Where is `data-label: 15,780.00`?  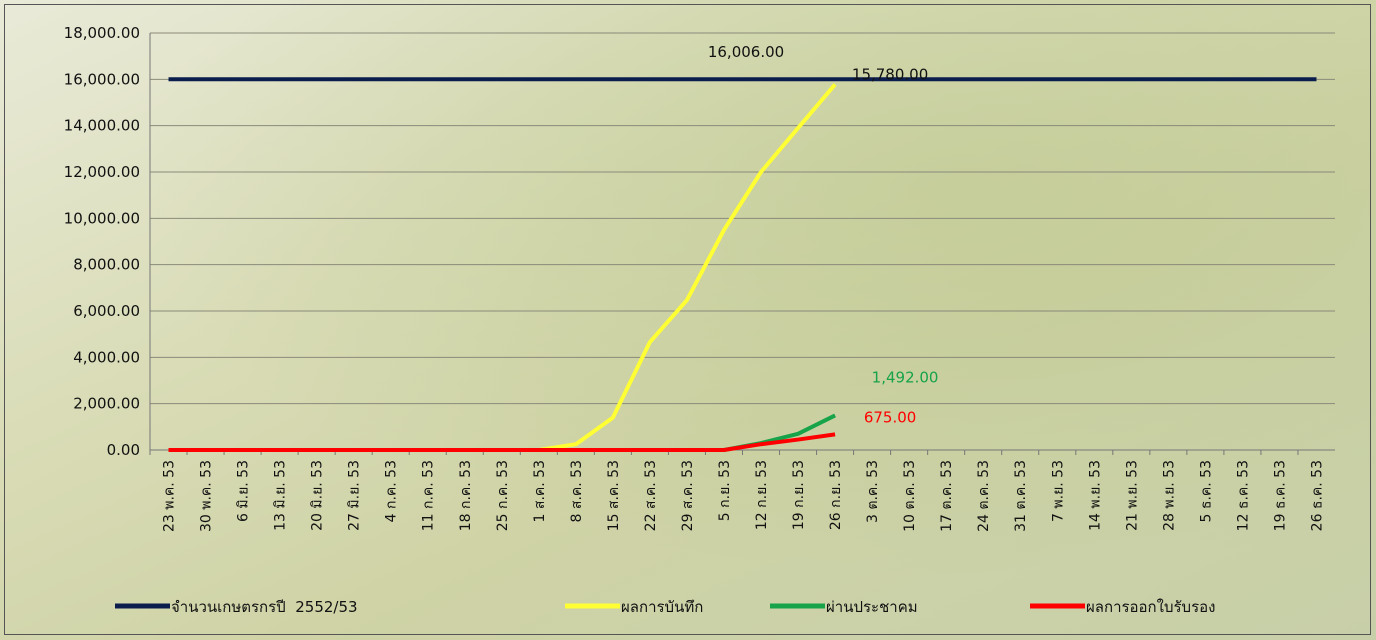
data-label: 15,780.00 is located at coordinates (890, 74).